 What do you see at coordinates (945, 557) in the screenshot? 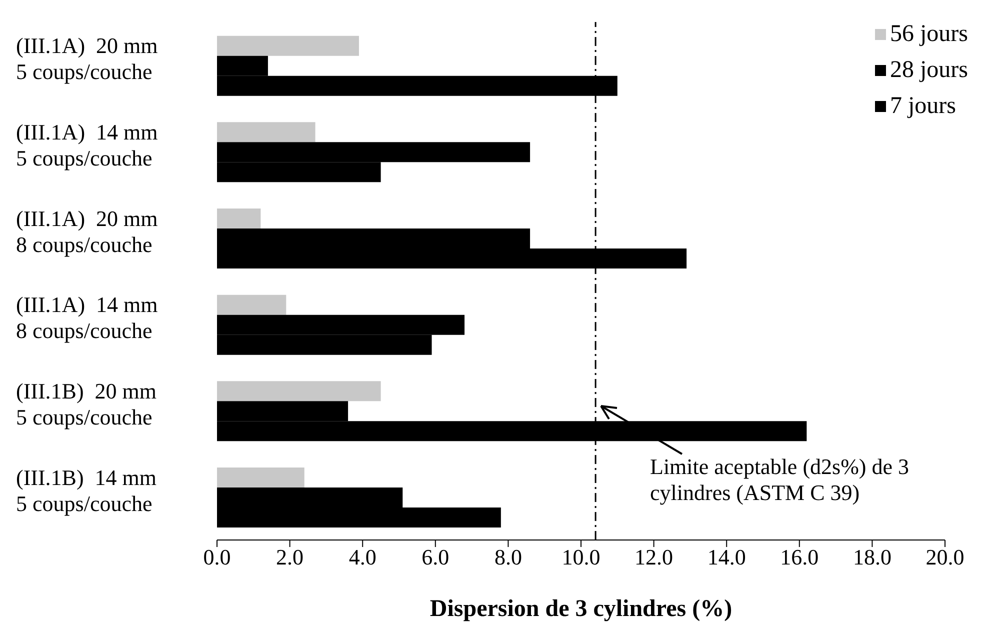
I see `x-tick-label: 20.0` at bounding box center [945, 557].